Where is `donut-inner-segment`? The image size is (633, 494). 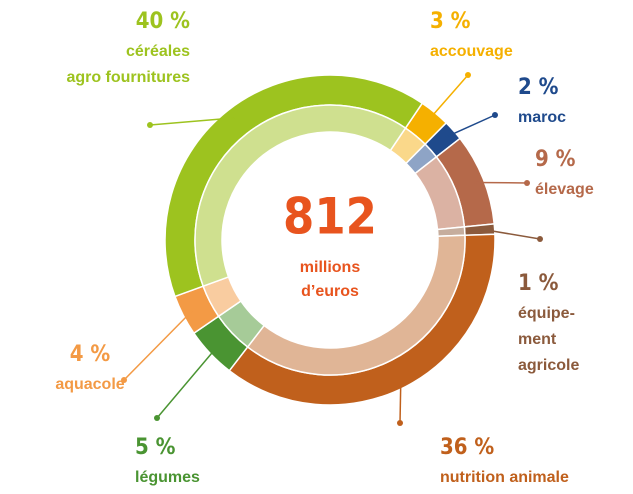
donut-inner-segment is located at coordinates (300, 196).